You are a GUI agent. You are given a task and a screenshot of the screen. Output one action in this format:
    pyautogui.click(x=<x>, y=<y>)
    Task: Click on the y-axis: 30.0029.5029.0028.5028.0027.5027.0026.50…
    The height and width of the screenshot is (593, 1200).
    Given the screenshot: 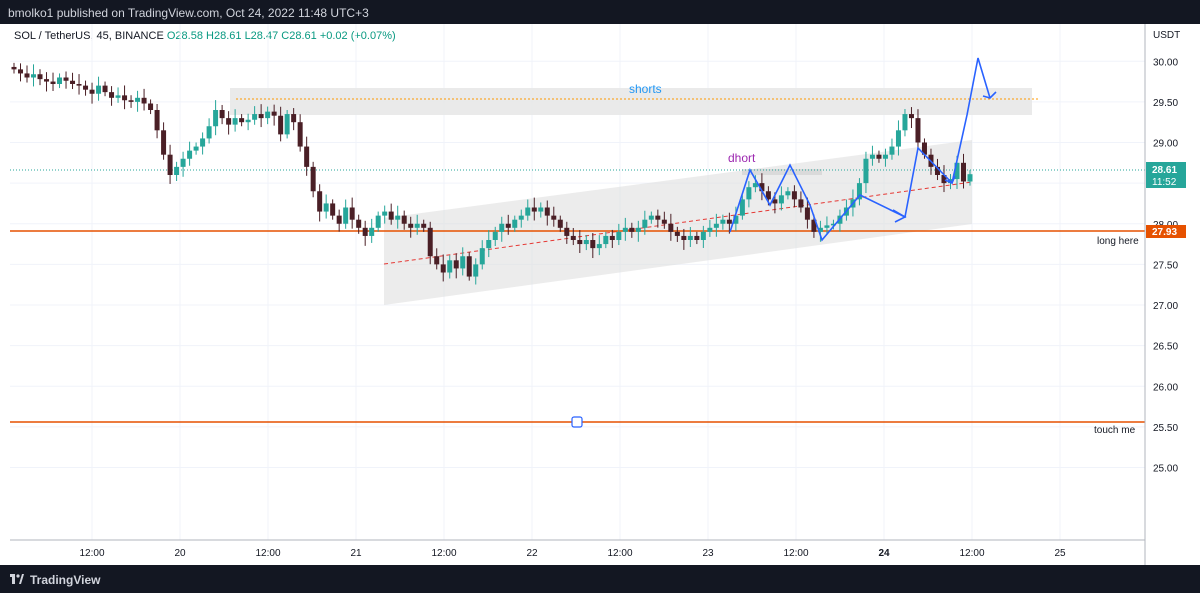 What is the action you would take?
    pyautogui.click(x=1165, y=265)
    